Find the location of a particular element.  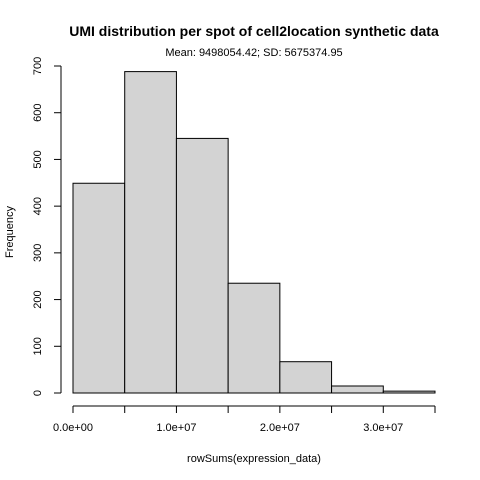

y-tick-label-5: 400 is located at coordinates (38, 206).